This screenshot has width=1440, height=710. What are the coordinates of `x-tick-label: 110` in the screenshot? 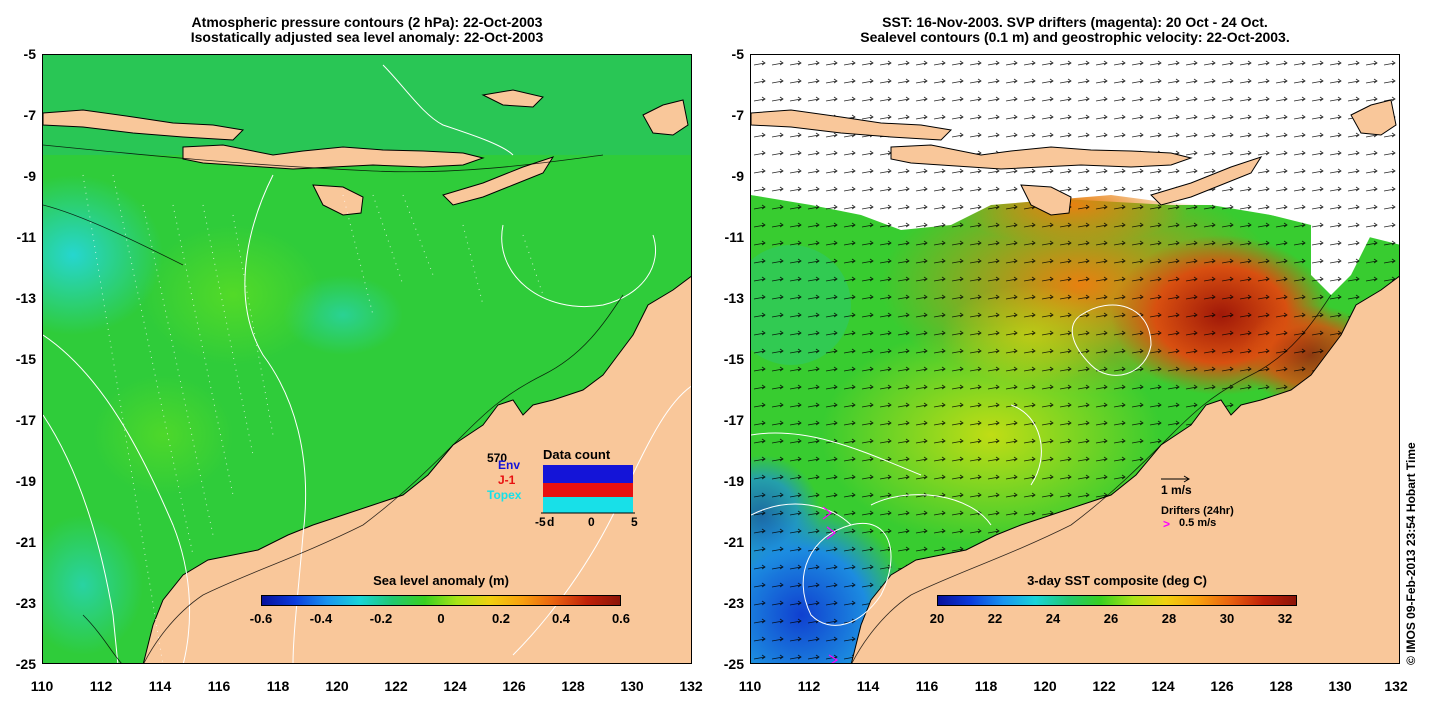 It's located at (750, 686).